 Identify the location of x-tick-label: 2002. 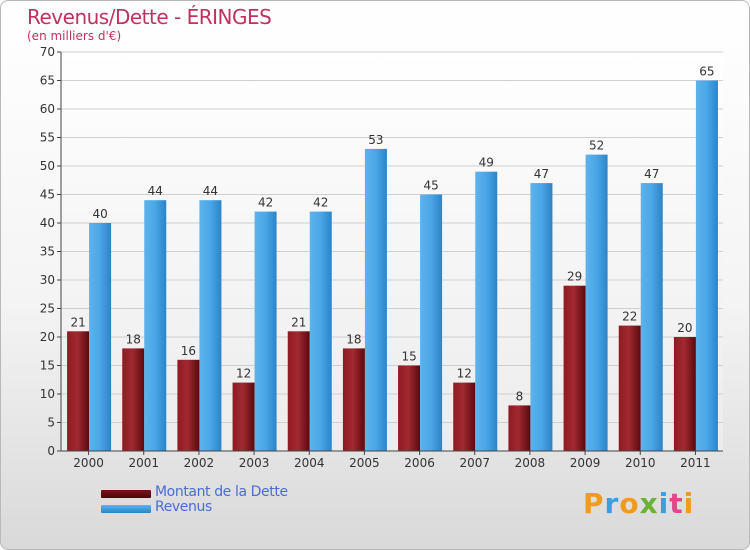
(199, 463).